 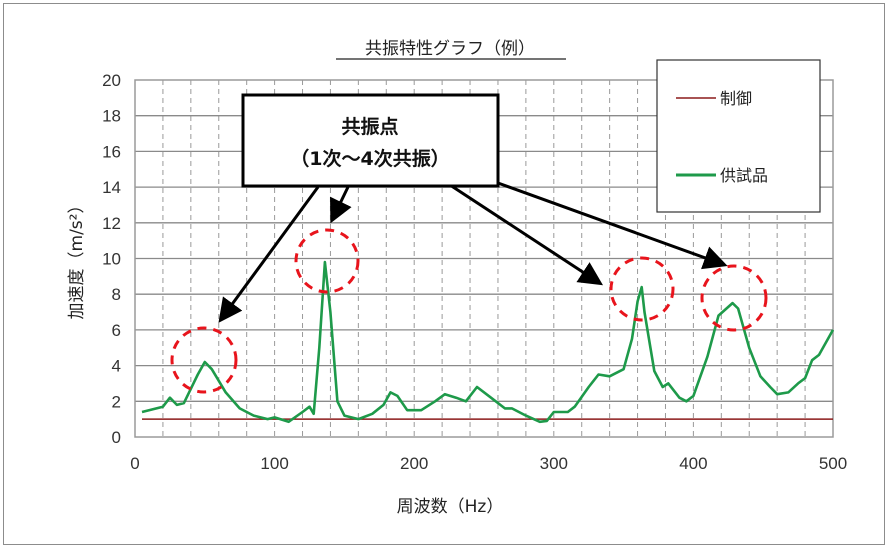 I want to click on x-tick-label: 500, so click(x=833, y=463).